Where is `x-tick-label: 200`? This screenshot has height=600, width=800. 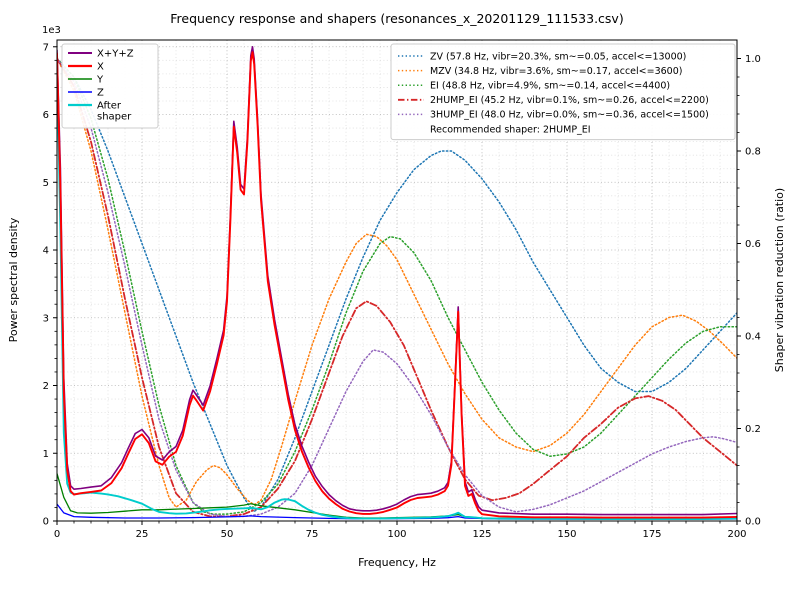
x-tick-label: 200 is located at coordinates (736, 534).